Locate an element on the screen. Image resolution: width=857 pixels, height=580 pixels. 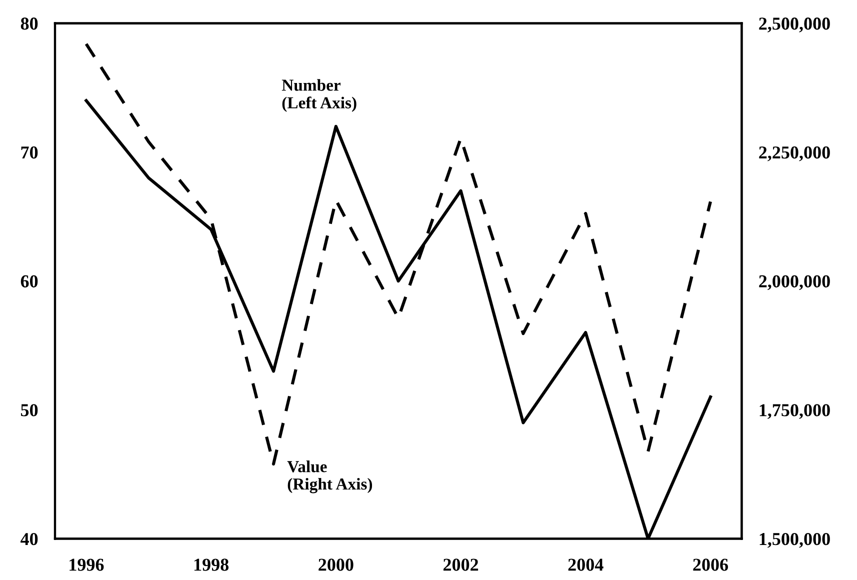
y-tick-label: 70 is located at coordinates (29, 152).